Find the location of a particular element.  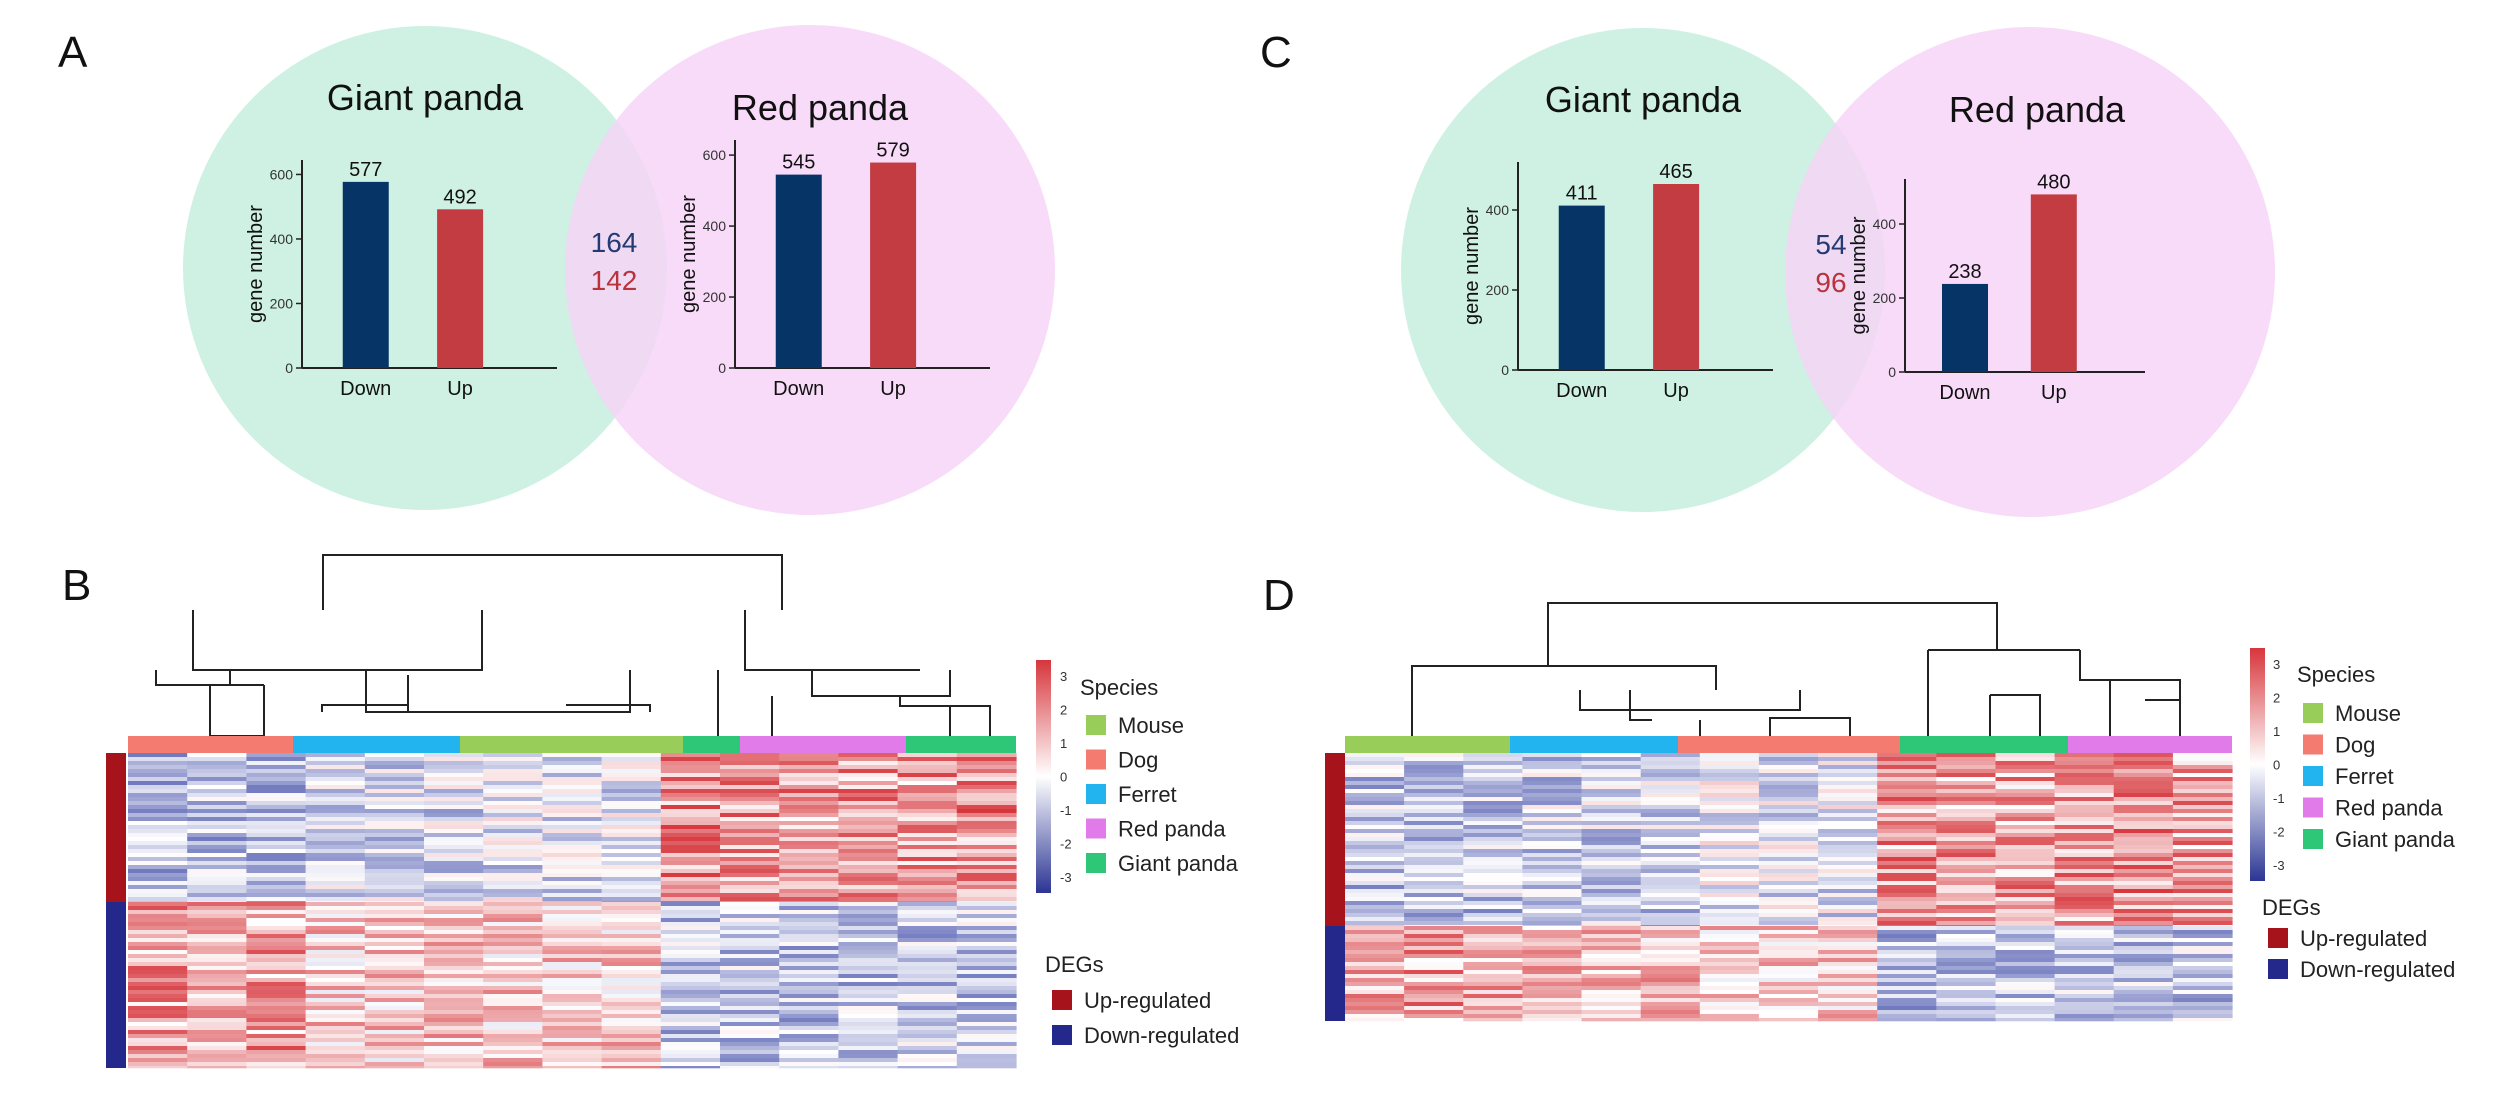

y-tick-label: 200 is located at coordinates (715, 297).